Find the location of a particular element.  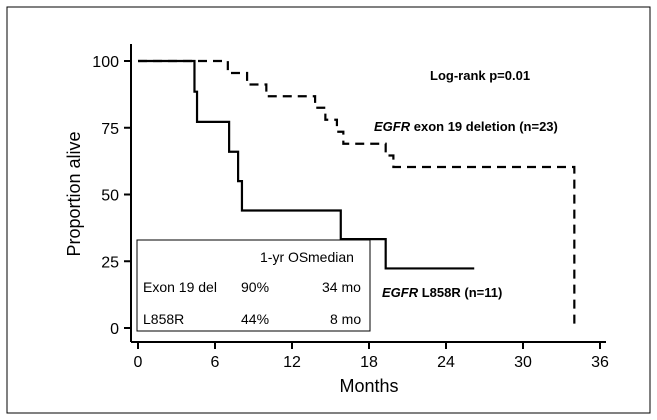

table-row-median: 8 mo is located at coordinates (345, 319).